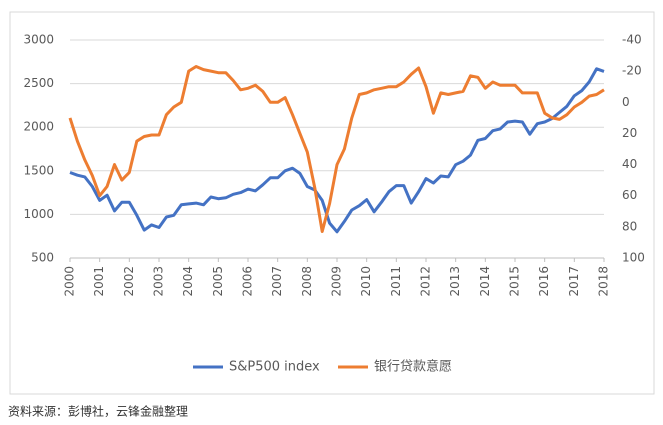 Image resolution: width=663 pixels, height=425 pixels. I want to click on y2-tick-label: 40, so click(629, 164).